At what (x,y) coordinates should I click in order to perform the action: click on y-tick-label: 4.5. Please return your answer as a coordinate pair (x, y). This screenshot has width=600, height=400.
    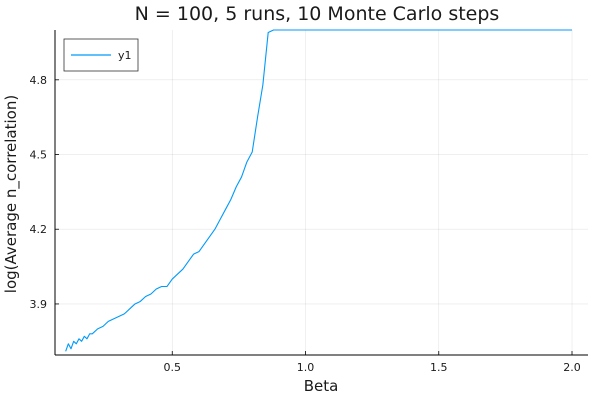
    Looking at the image, I should click on (39, 155).